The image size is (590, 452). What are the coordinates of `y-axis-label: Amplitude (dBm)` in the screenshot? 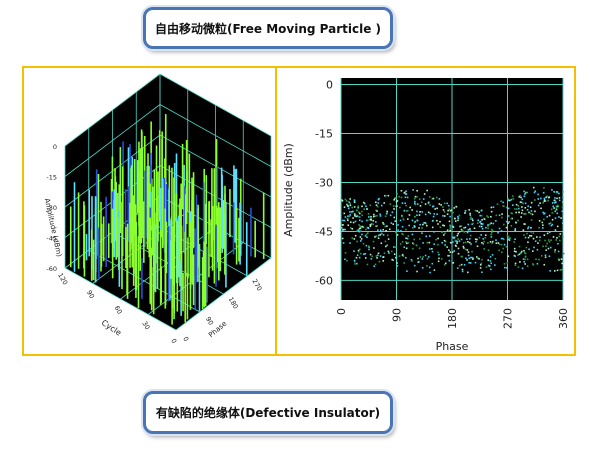 It's located at (288, 190).